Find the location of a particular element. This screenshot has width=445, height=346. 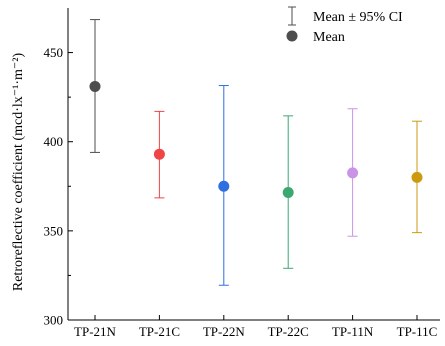

x-tick-label: TP-21N is located at coordinates (95, 331).